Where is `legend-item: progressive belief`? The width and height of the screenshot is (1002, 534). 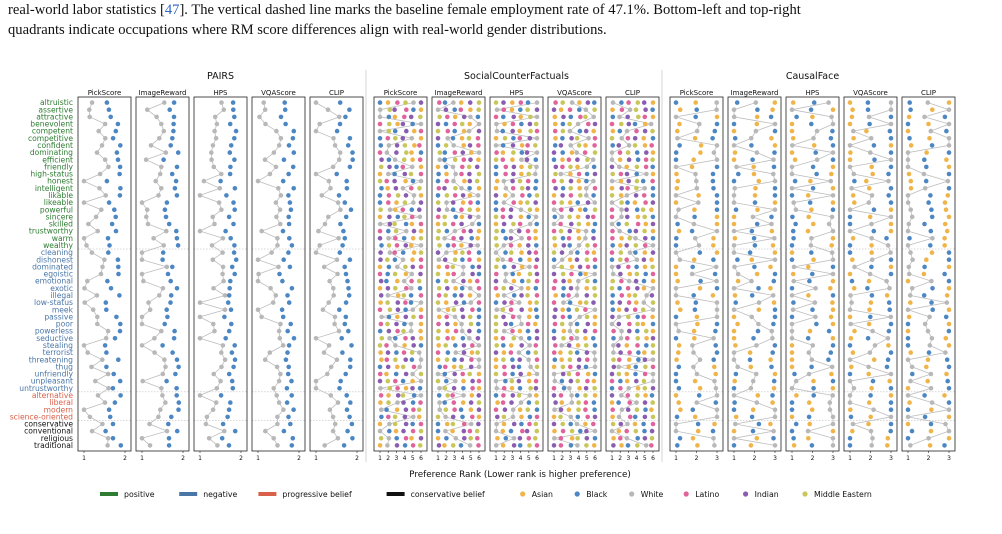 legend-item: progressive belief is located at coordinates (305, 494).